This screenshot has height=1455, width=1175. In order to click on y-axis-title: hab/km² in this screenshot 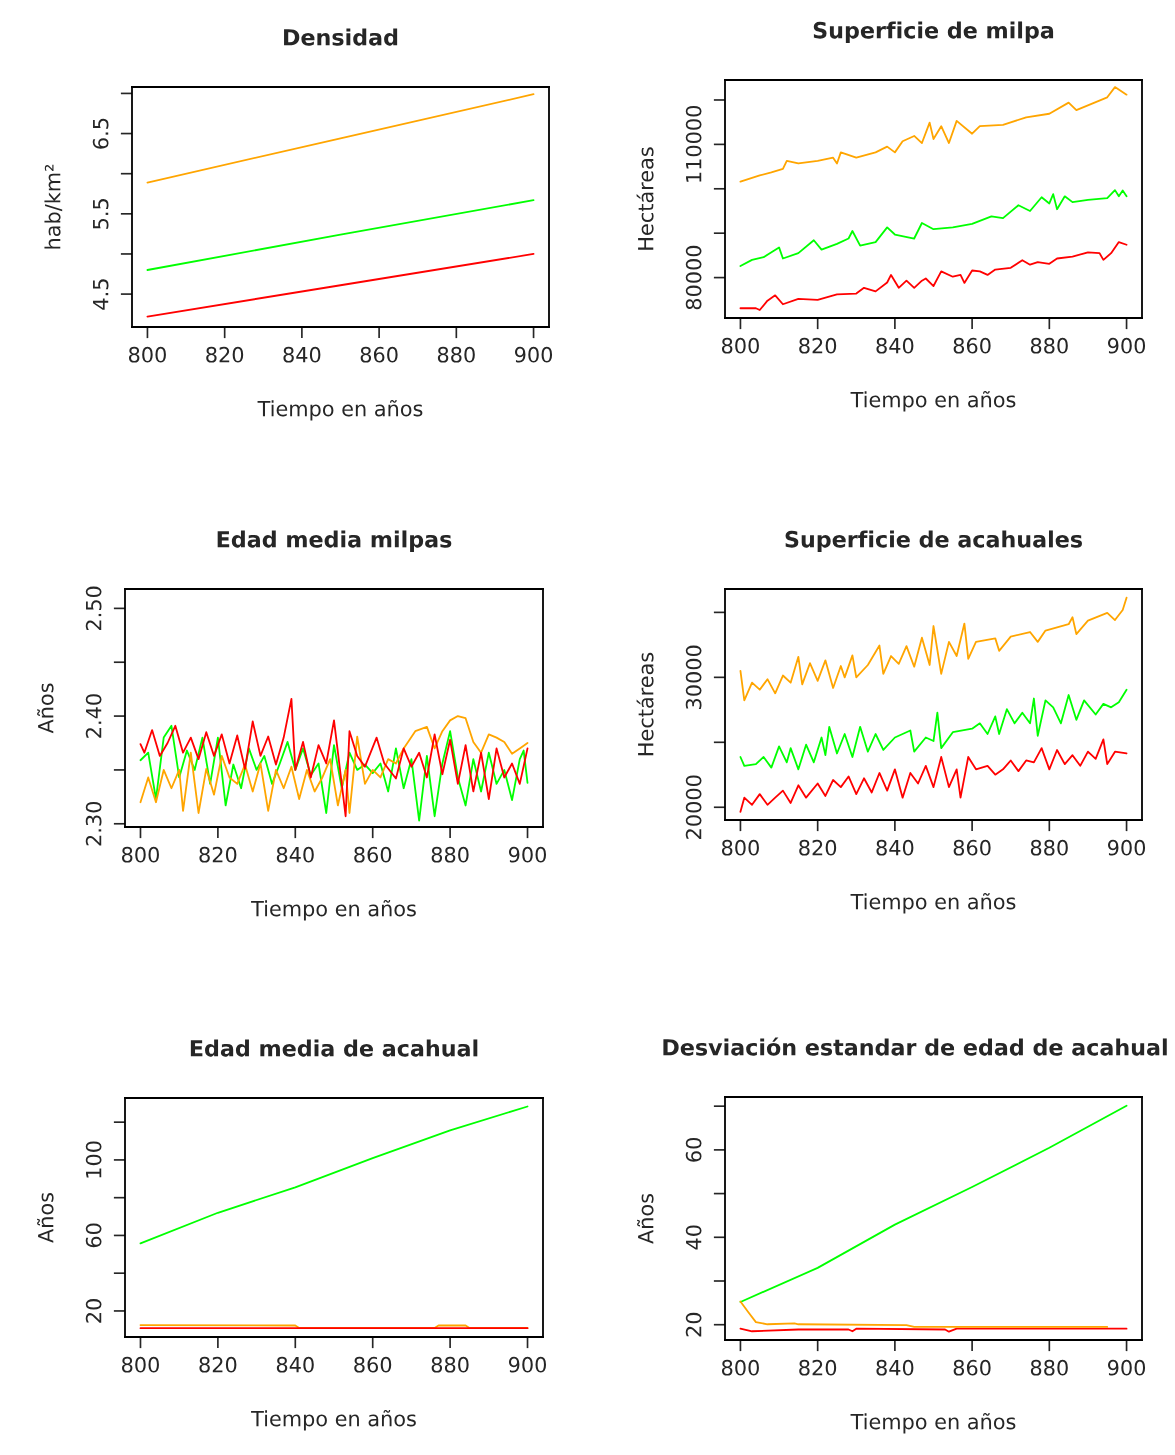, I will do `click(53, 206)`.